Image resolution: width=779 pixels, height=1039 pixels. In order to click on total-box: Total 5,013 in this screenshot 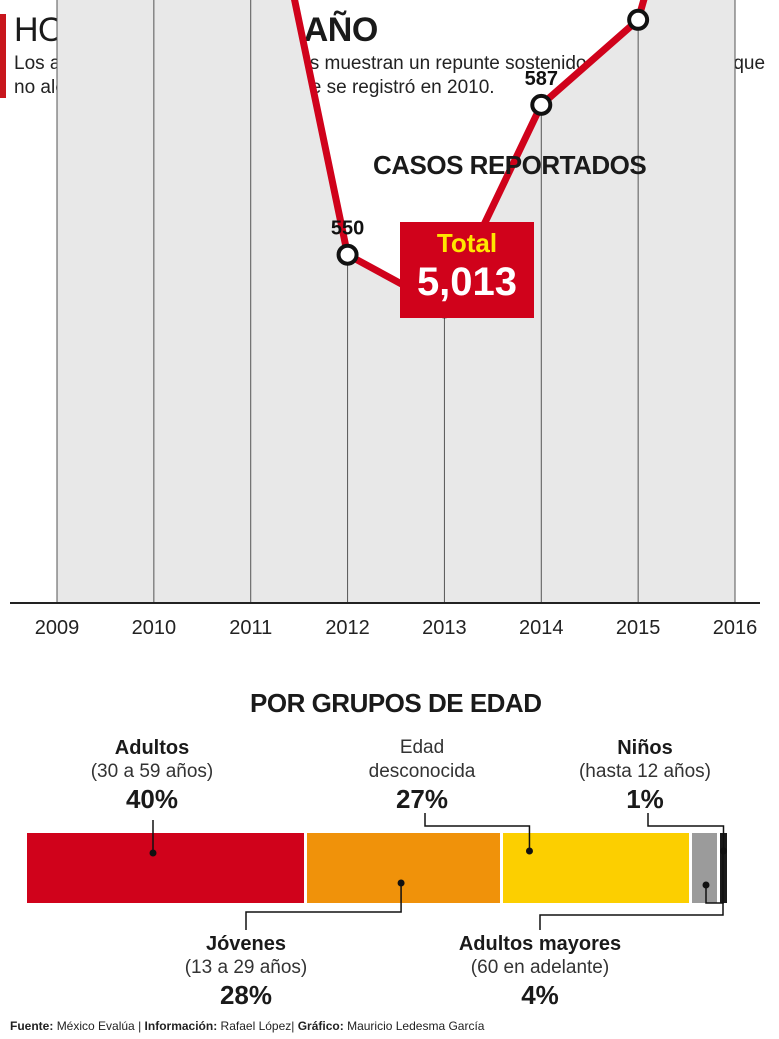, I will do `click(467, 270)`.